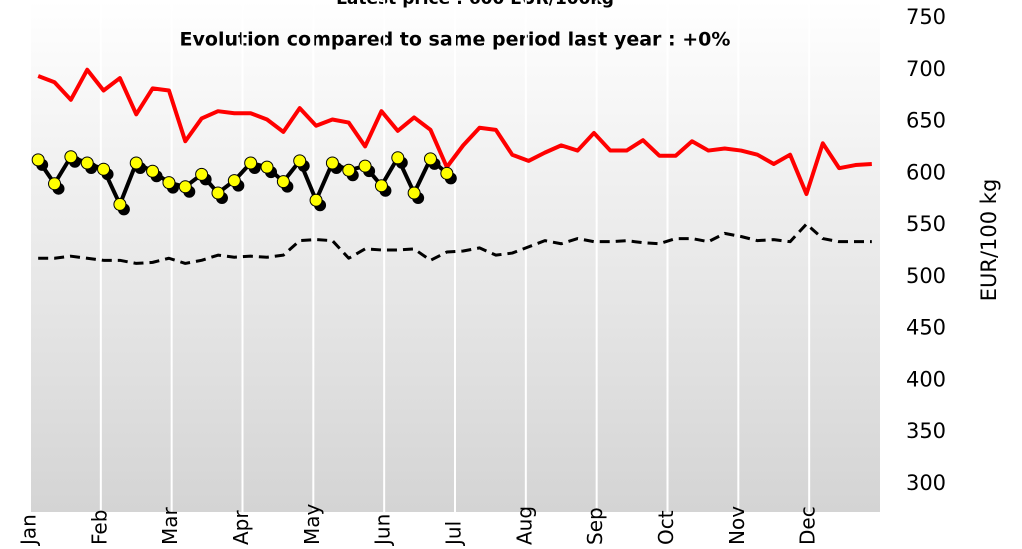 The image size is (1022, 549). Describe the element at coordinates (383, 530) in the screenshot. I see `x-tick-label: Jun` at that location.